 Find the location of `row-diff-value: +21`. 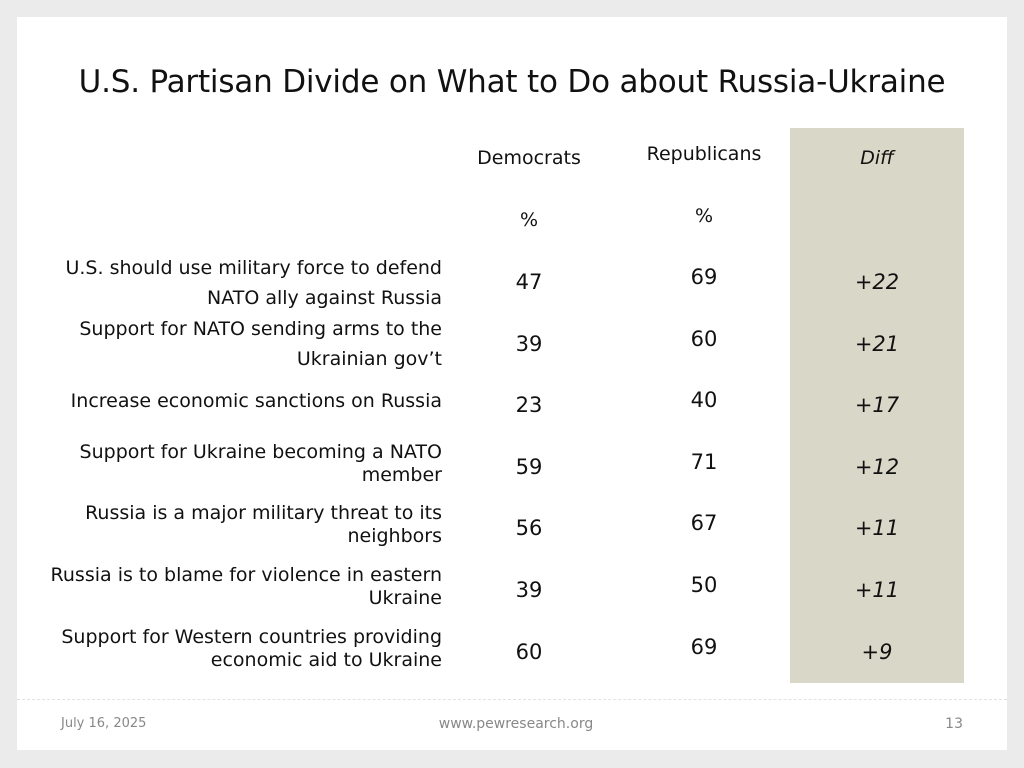

row-diff-value: +21 is located at coordinates (877, 344).